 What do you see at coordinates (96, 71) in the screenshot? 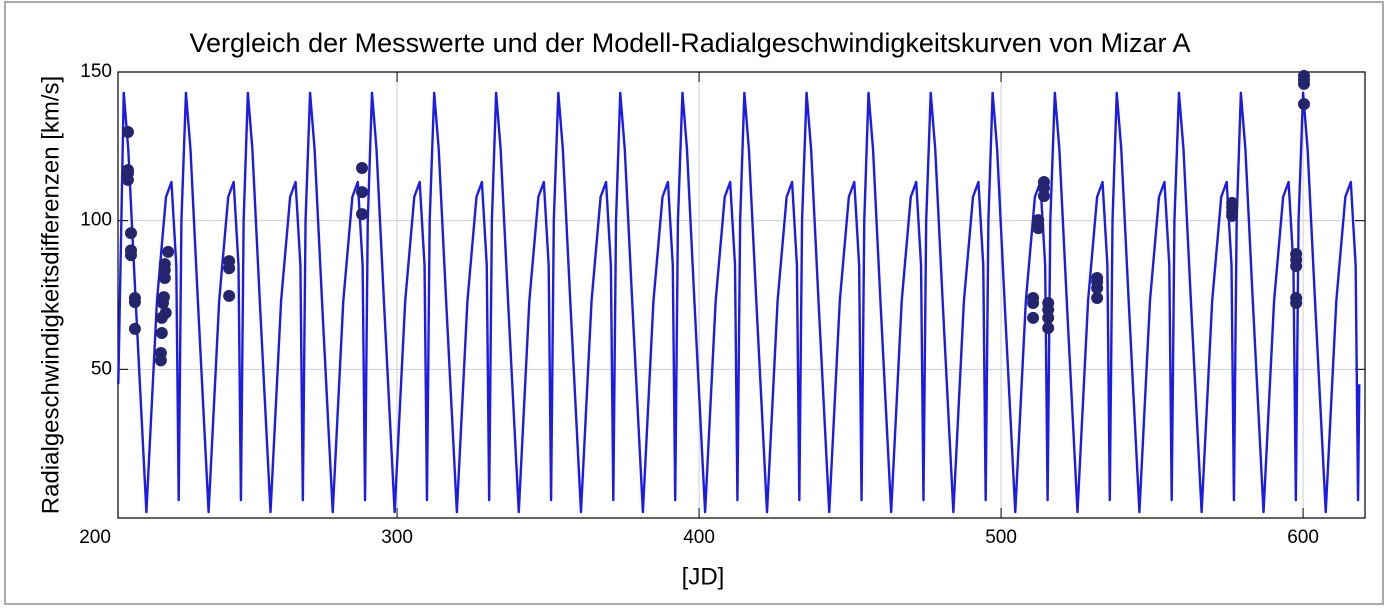
I see `y-tick-label: 150` at bounding box center [96, 71].